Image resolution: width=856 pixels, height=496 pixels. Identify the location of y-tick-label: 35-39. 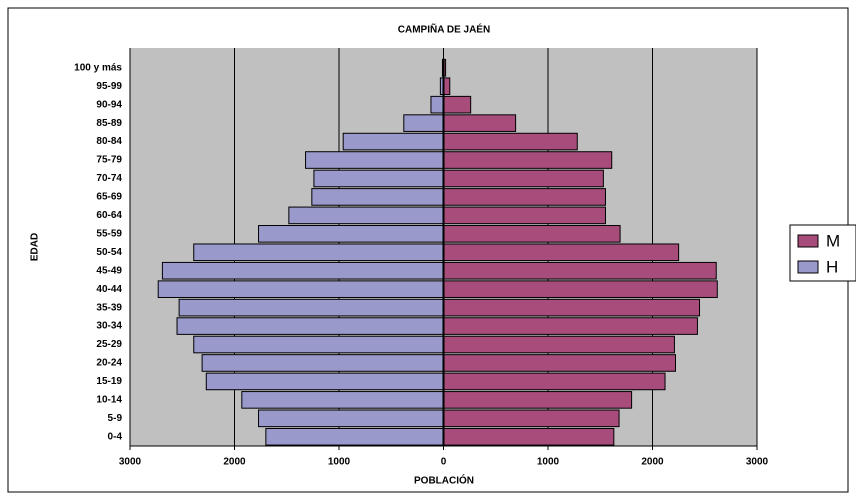
(109, 307).